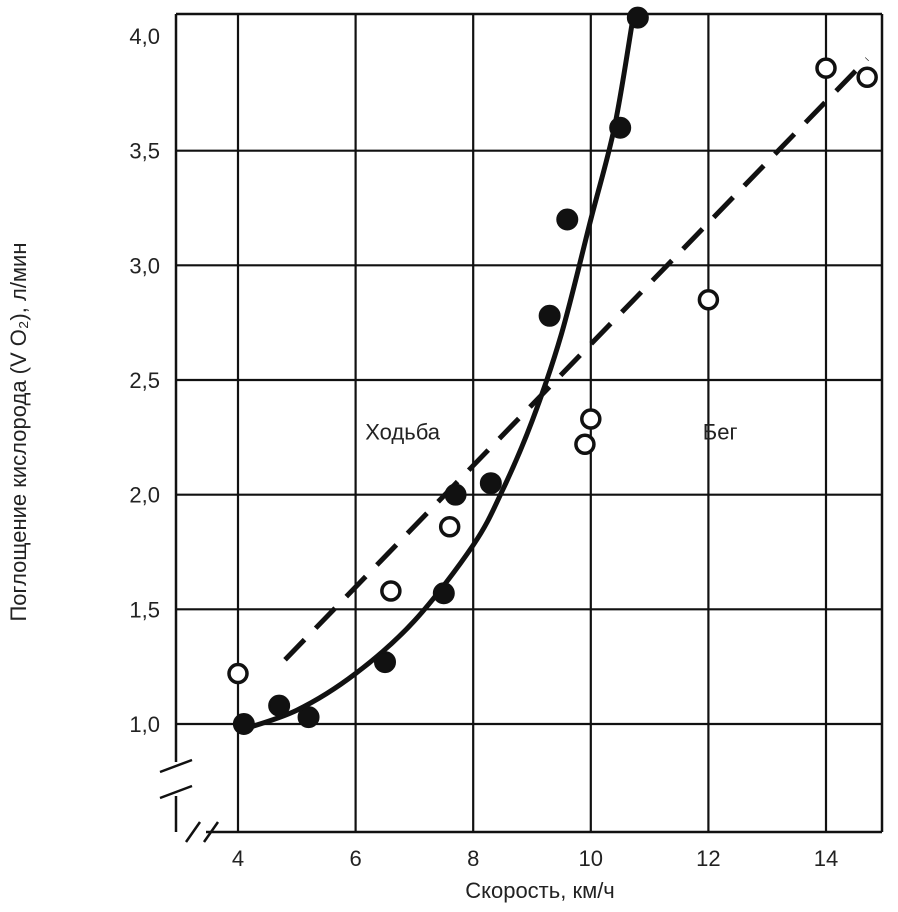  Describe the element at coordinates (403, 432) in the screenshot. I see `series-annotation: Ходьба` at that location.